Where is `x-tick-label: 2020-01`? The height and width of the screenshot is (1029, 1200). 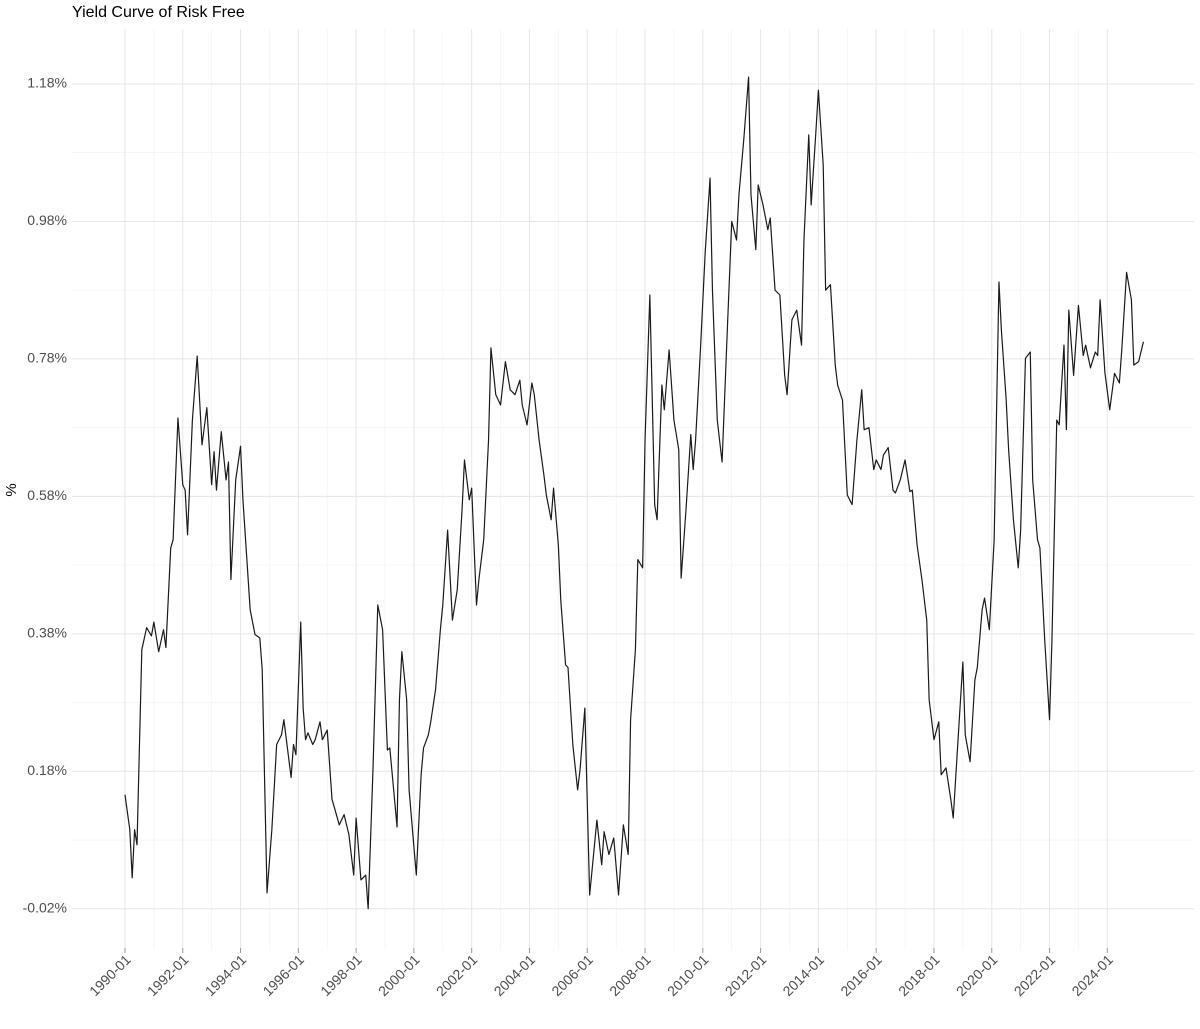
x-tick-label: 2020-01 is located at coordinates (977, 975).